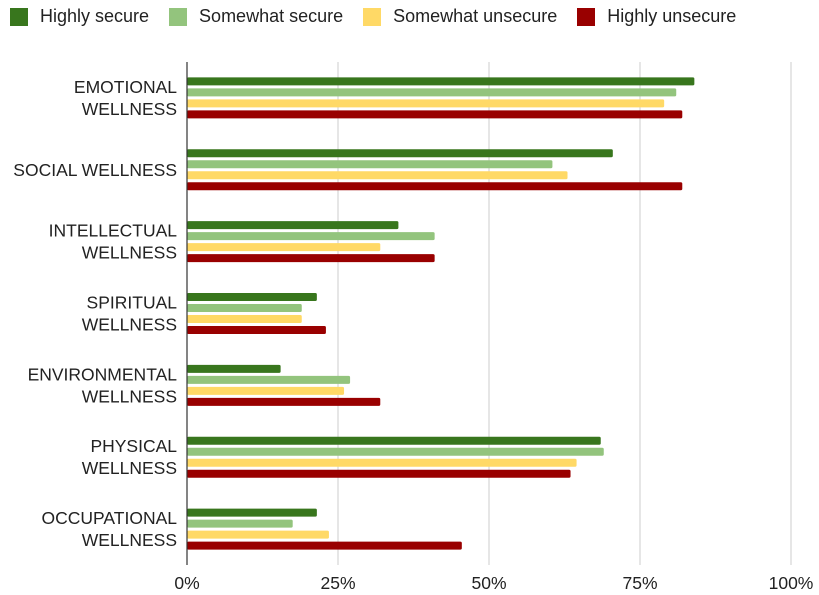 The width and height of the screenshot is (819, 595). I want to click on legend-item: Highly unsecure, so click(656, 16).